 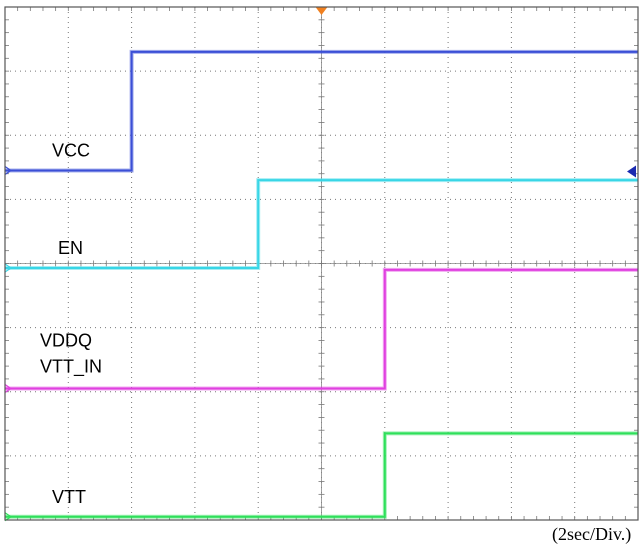 What do you see at coordinates (69, 497) in the screenshot?
I see `trace-label: VTT` at bounding box center [69, 497].